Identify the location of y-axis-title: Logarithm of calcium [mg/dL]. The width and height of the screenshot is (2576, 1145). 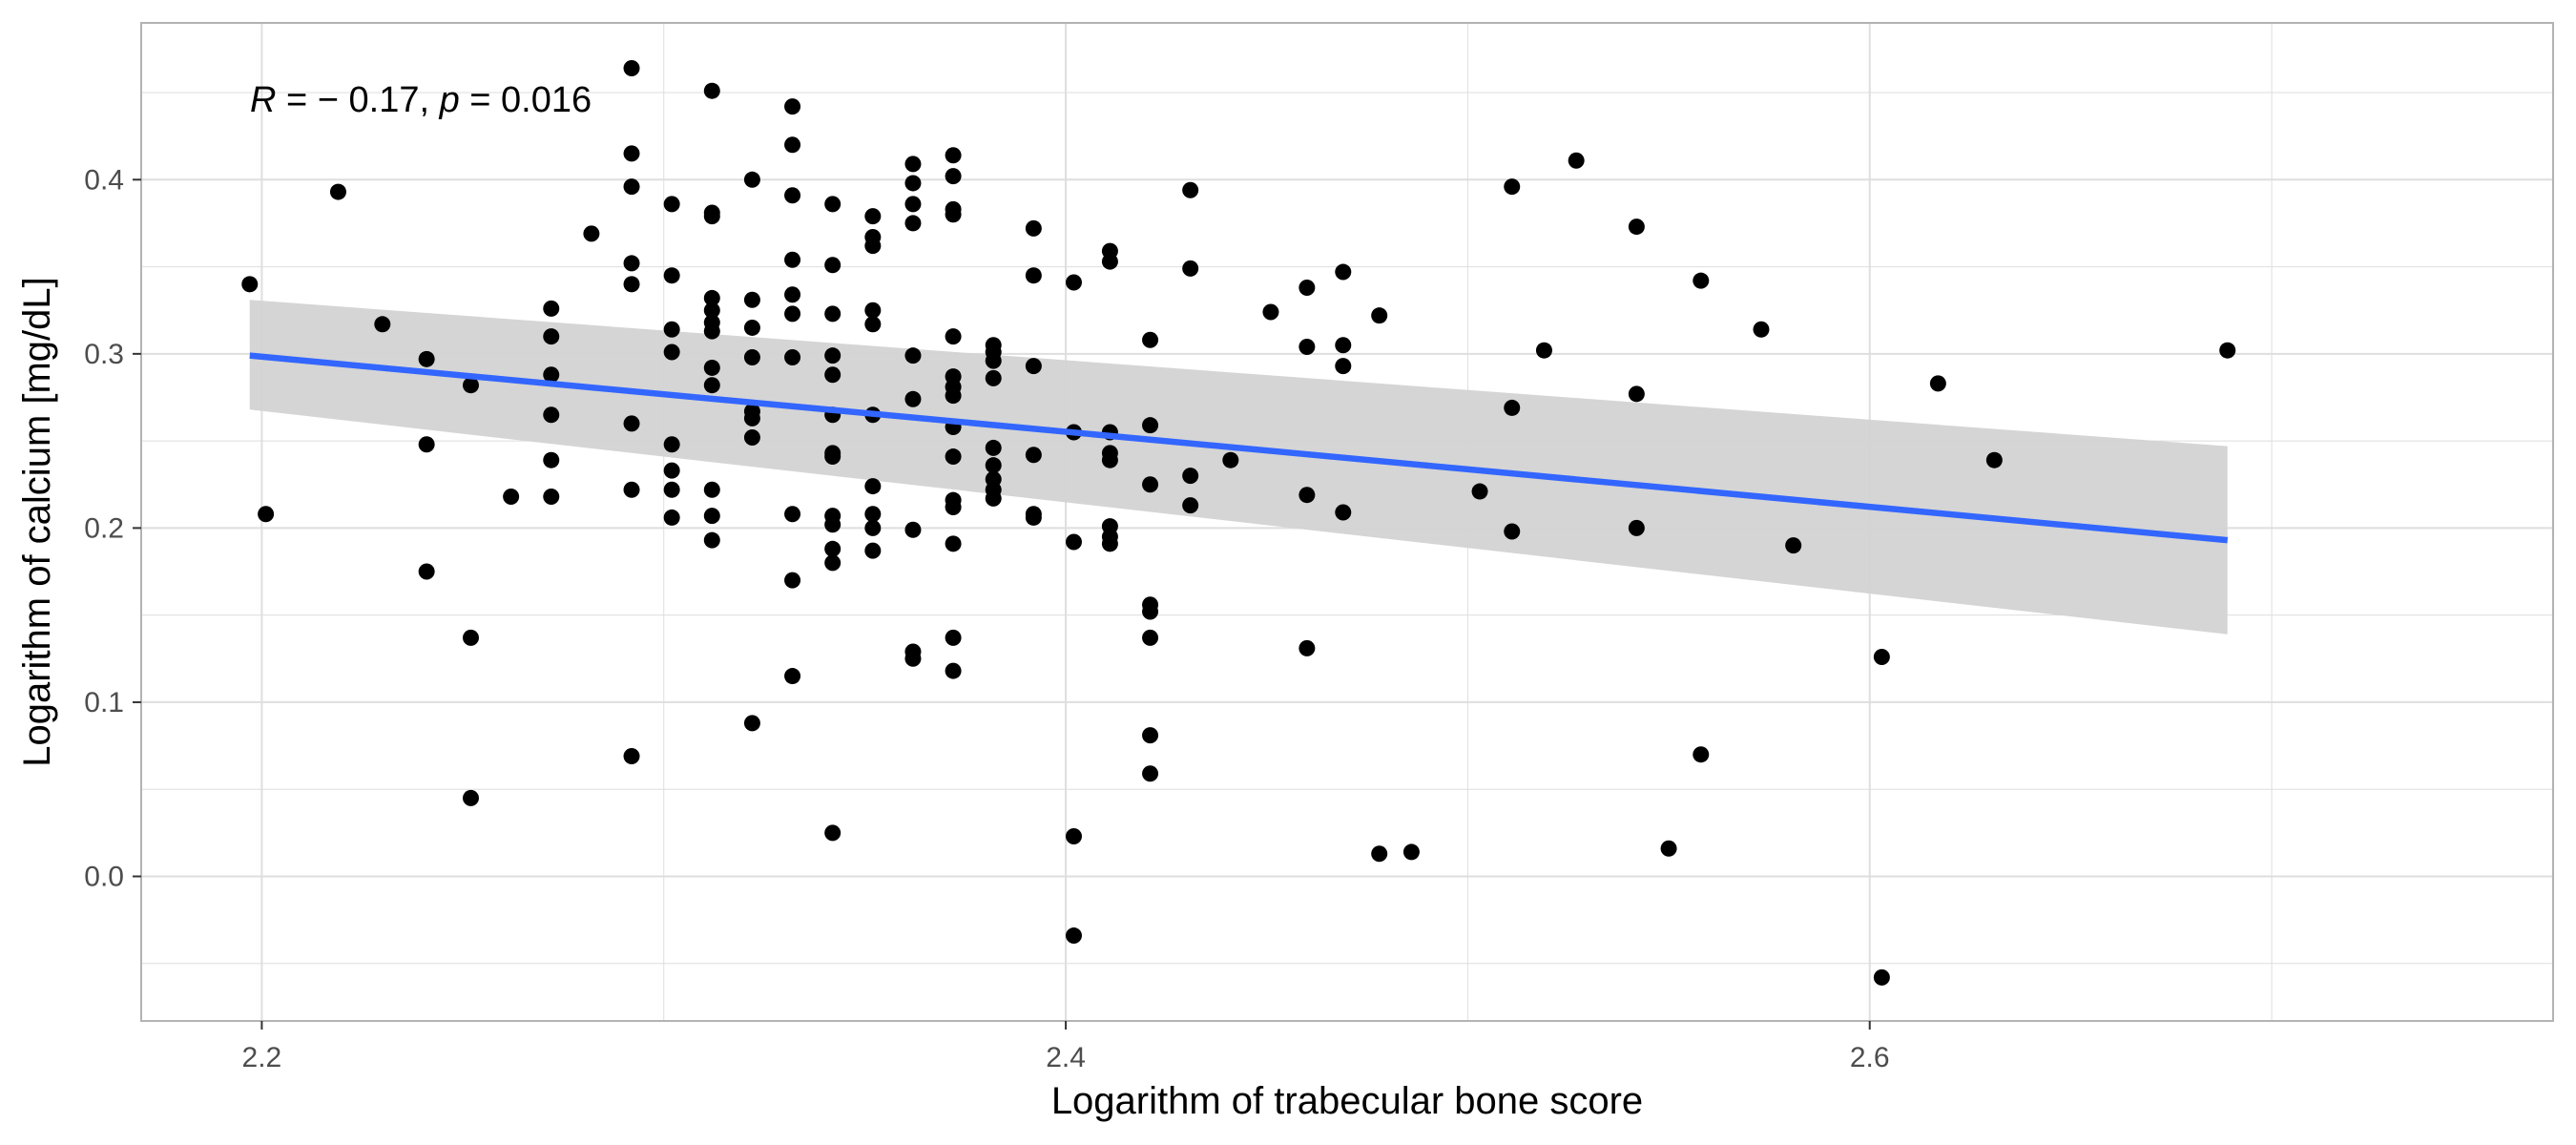
(37, 522).